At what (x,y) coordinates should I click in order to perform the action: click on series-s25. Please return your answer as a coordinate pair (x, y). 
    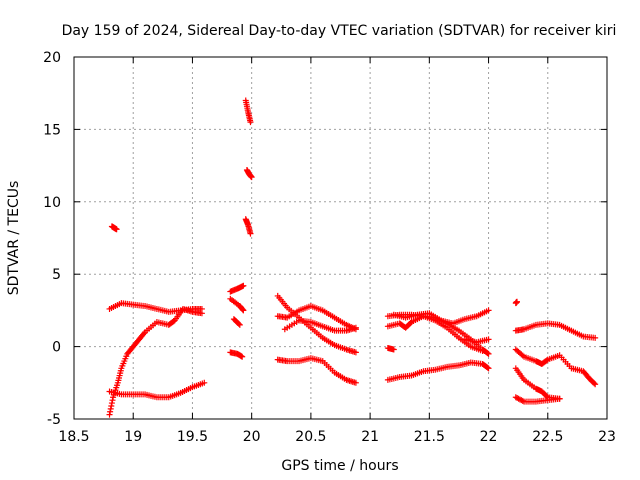
    Looking at the image, I should click on (537, 383).